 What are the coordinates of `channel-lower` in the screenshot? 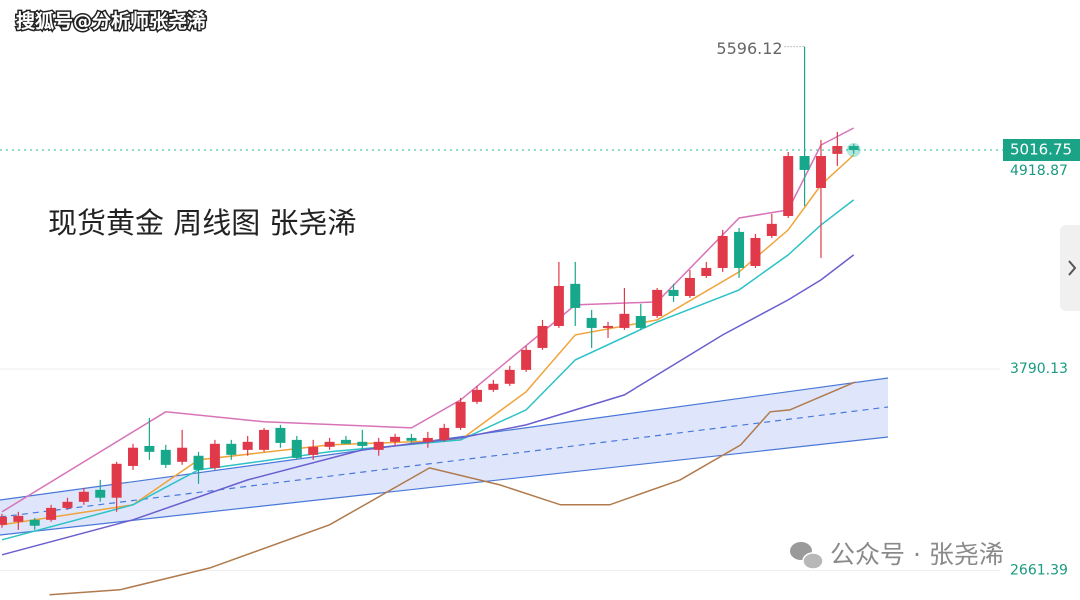 It's located at (444, 486).